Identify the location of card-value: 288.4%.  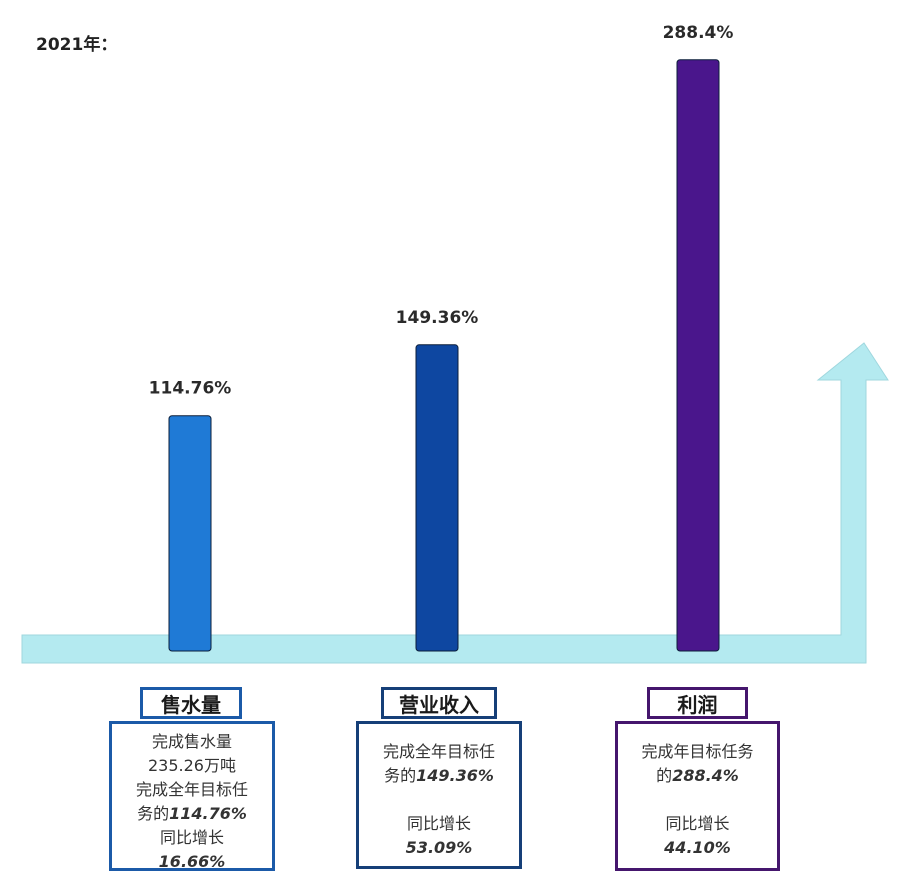
(705, 775).